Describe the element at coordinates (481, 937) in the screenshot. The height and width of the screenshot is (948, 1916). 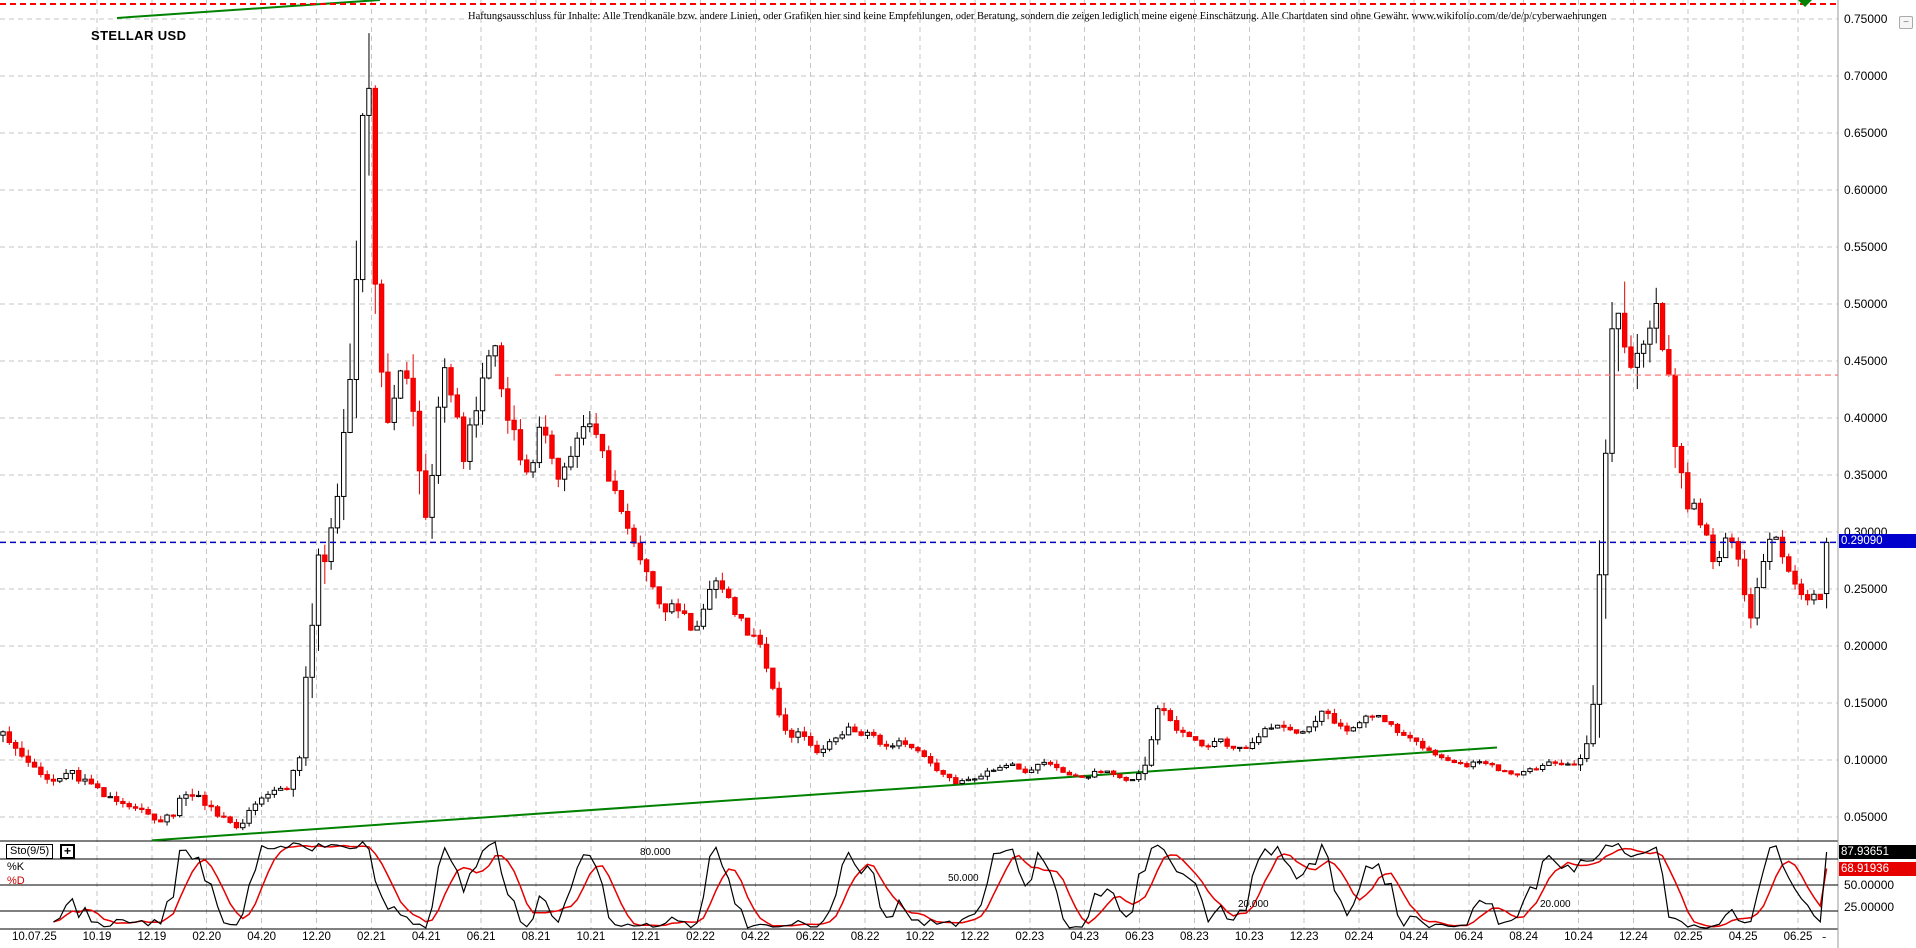
I see `date-tick-label: 06.21` at that location.